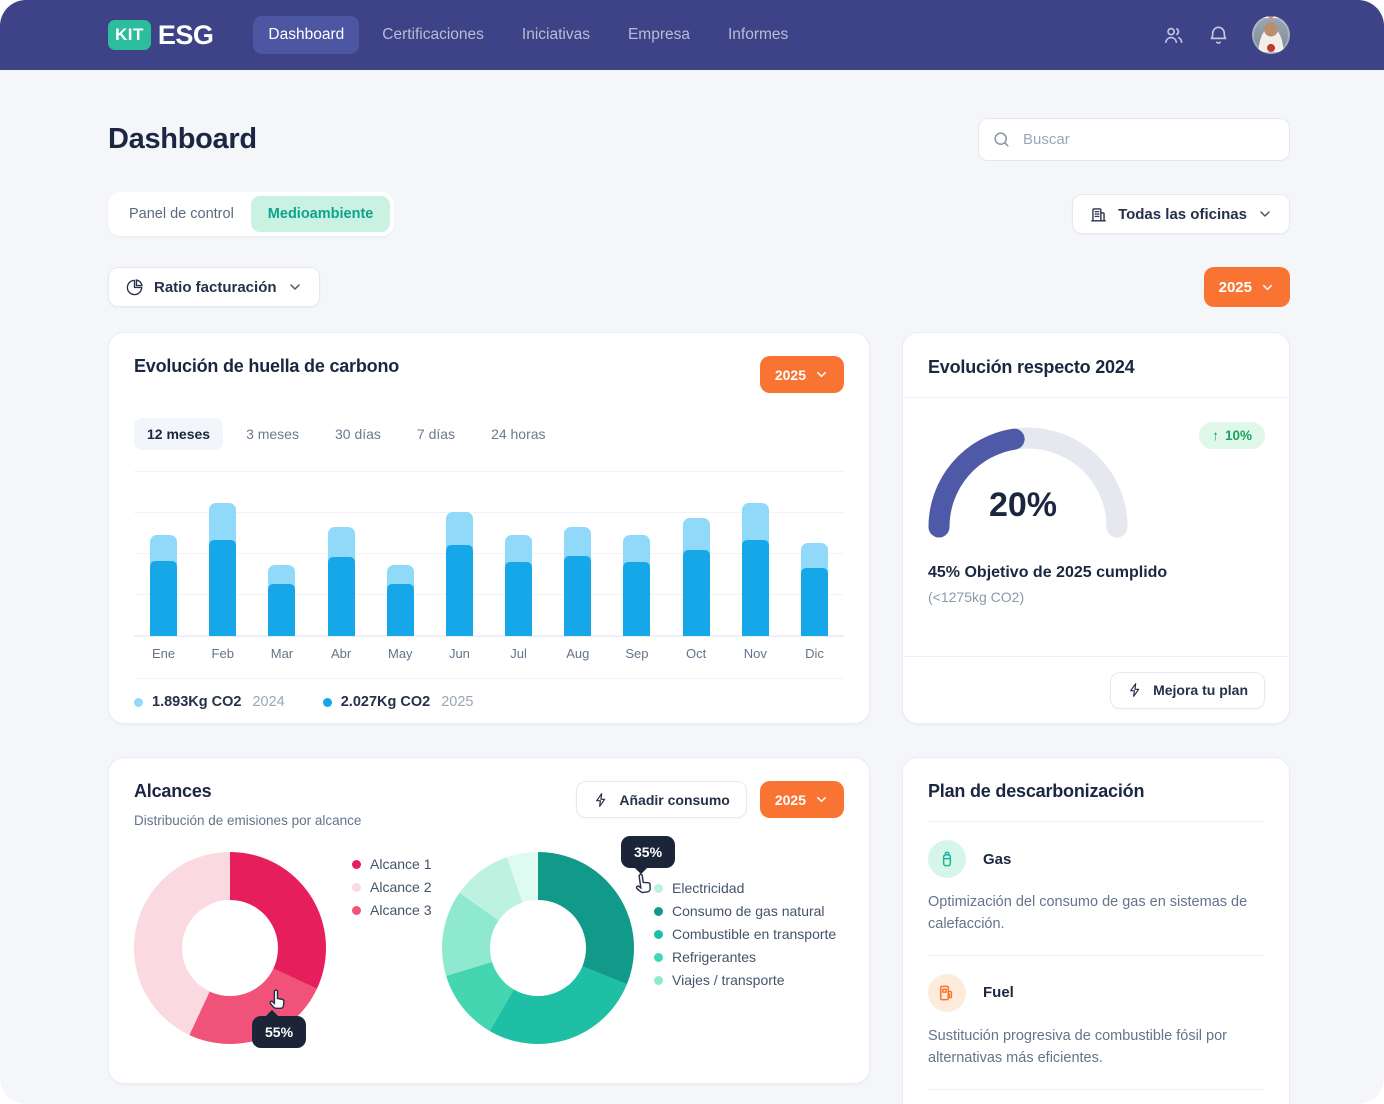 The width and height of the screenshot is (1384, 1104). I want to click on app-logo: KIT ESG, so click(161, 35).